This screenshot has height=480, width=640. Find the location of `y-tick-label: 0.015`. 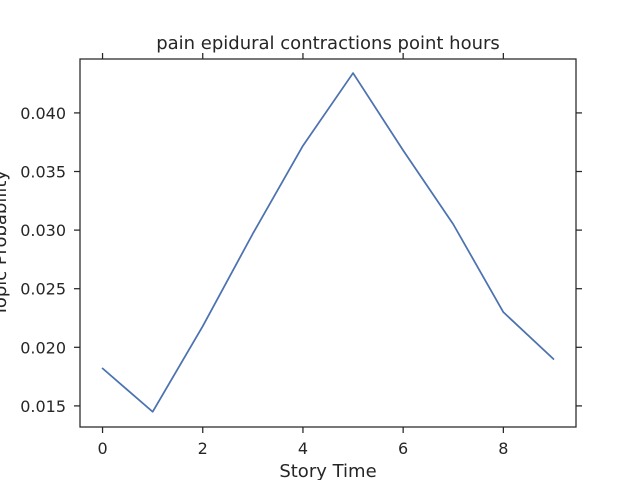

y-tick-label: 0.015 is located at coordinates (43, 406).